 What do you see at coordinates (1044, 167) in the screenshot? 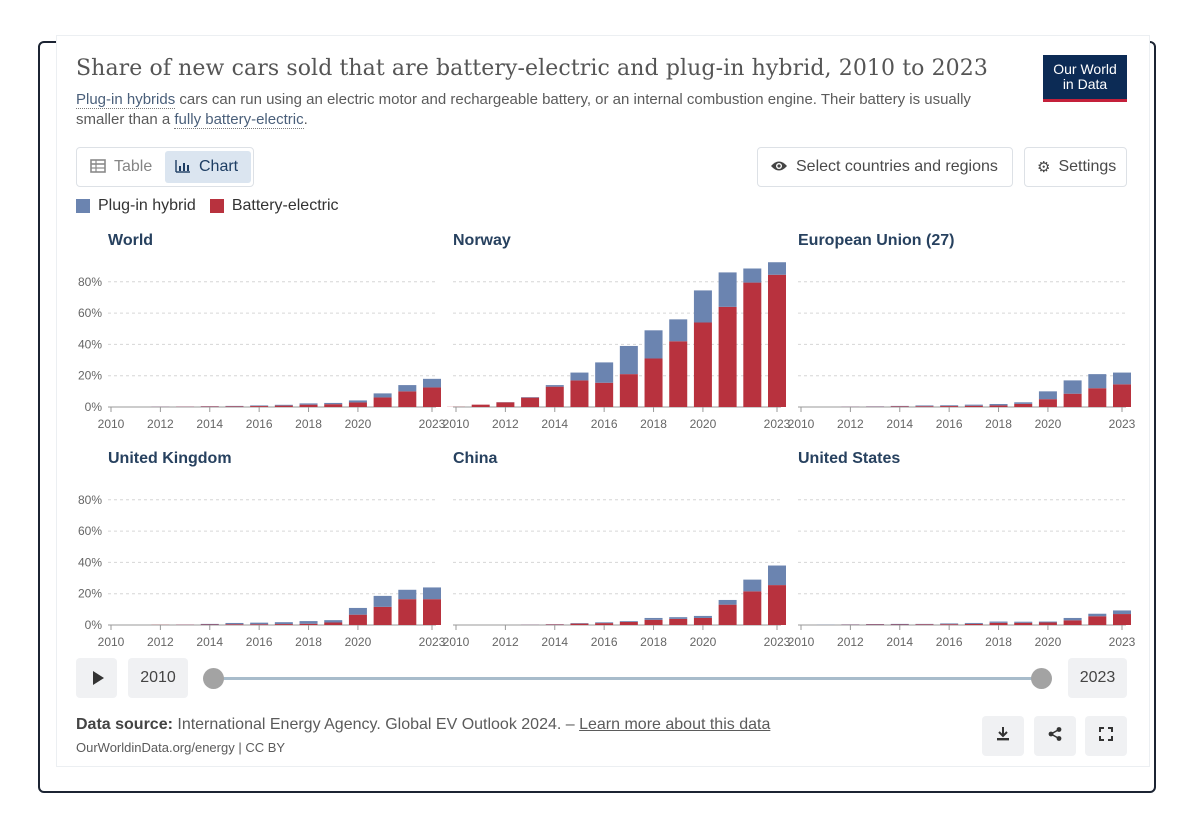
I see `gear-icon: ⚙` at bounding box center [1044, 167].